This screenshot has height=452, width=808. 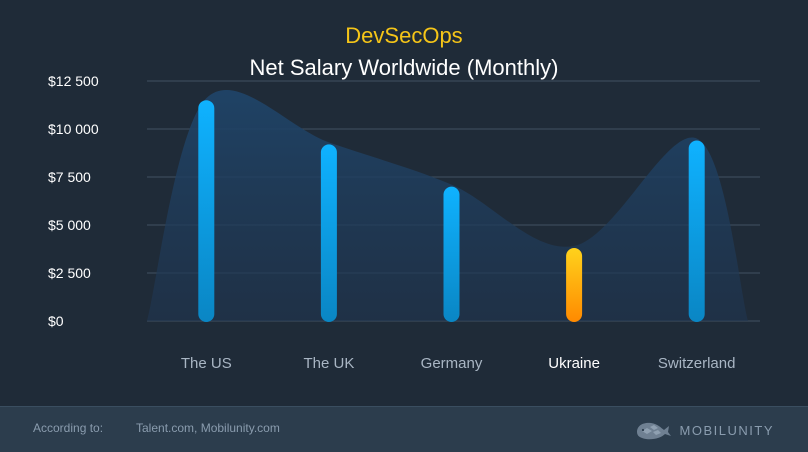 What do you see at coordinates (73, 81) in the screenshot?
I see `y-tick-label: $12 500` at bounding box center [73, 81].